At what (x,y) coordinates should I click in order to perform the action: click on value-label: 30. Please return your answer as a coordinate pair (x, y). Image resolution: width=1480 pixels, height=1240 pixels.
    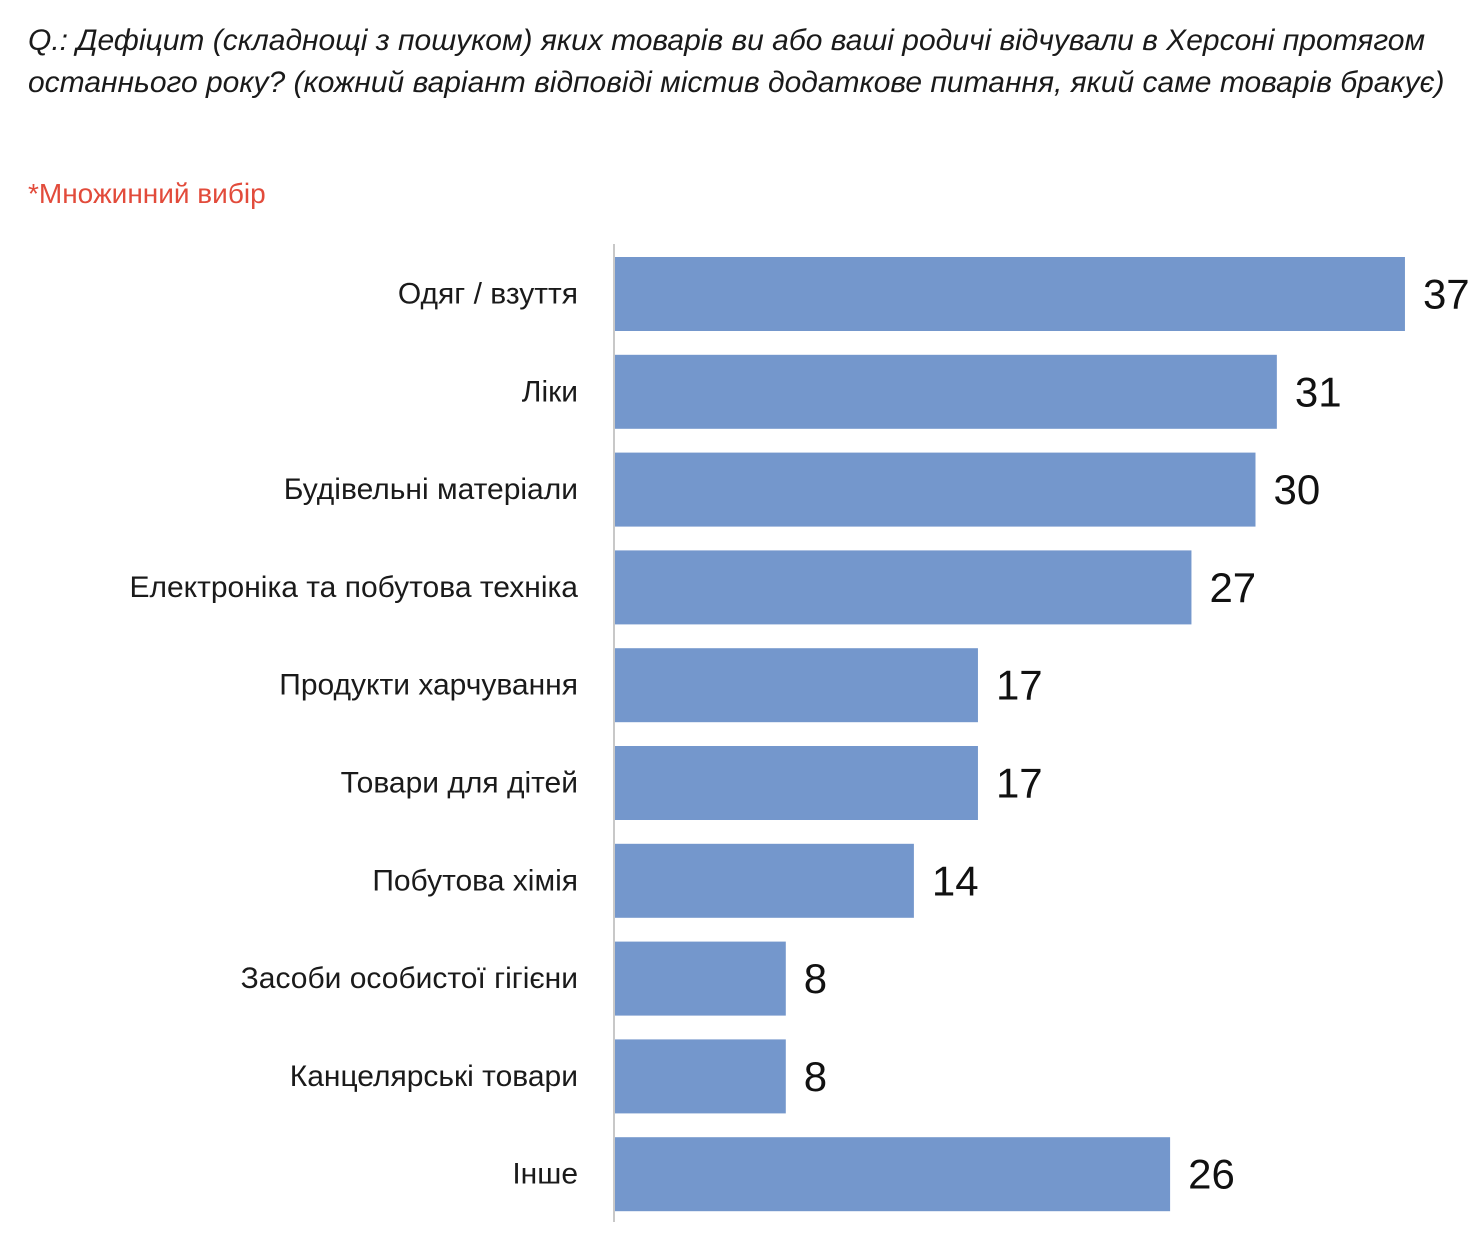
    Looking at the image, I should click on (1297, 489).